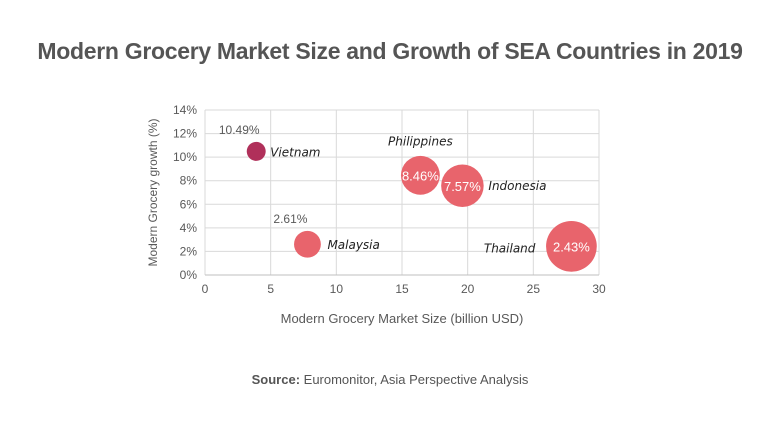 Image resolution: width=780 pixels, height=437 pixels. Describe the element at coordinates (256, 151) in the screenshot. I see `bubble-vietnam` at that location.